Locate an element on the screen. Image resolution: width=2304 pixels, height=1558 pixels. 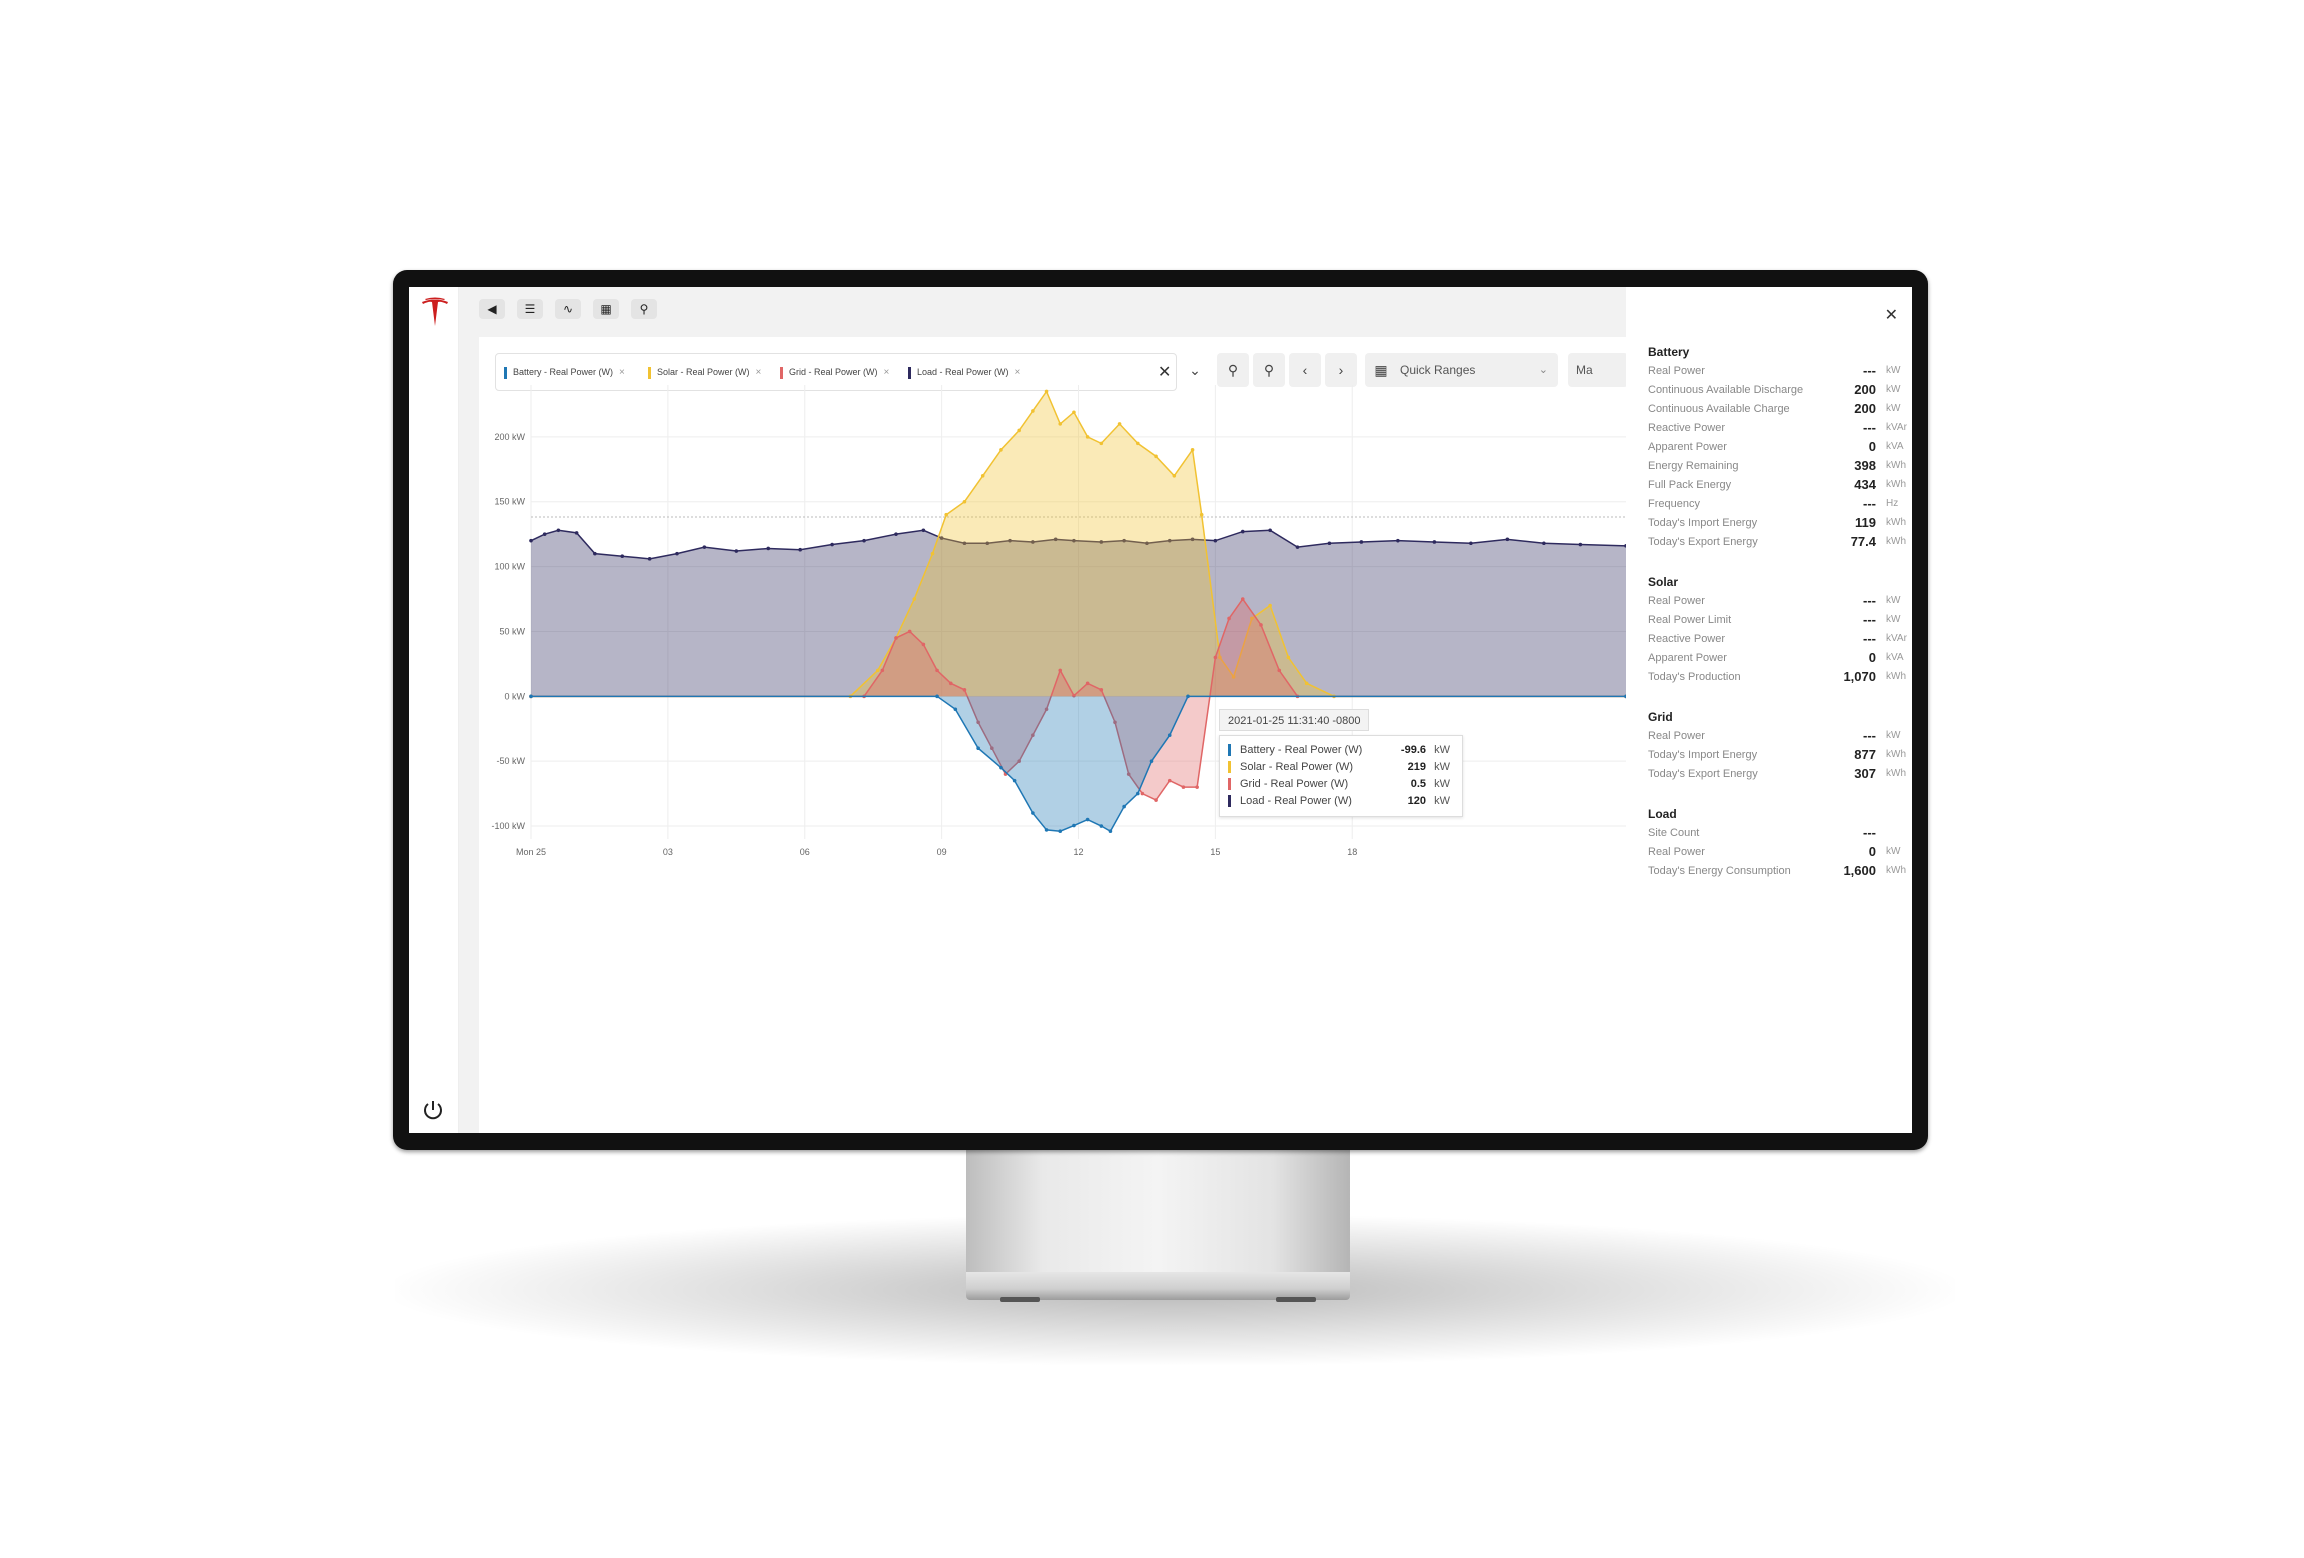
list-icon: ☰ is located at coordinates (530, 309).